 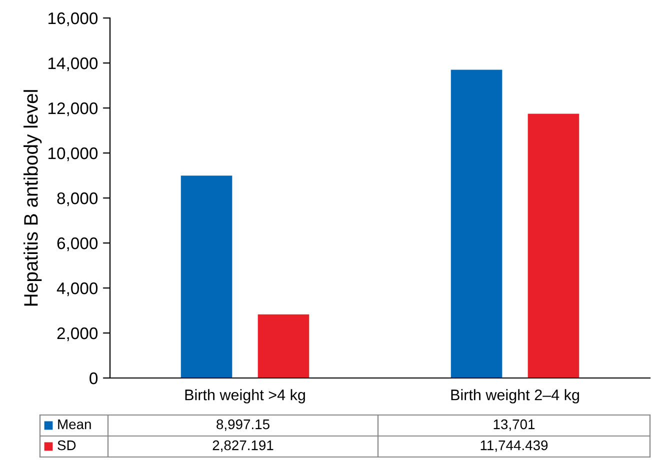 What do you see at coordinates (77, 334) in the screenshot?
I see `y-tick-label: 2,000` at bounding box center [77, 334].